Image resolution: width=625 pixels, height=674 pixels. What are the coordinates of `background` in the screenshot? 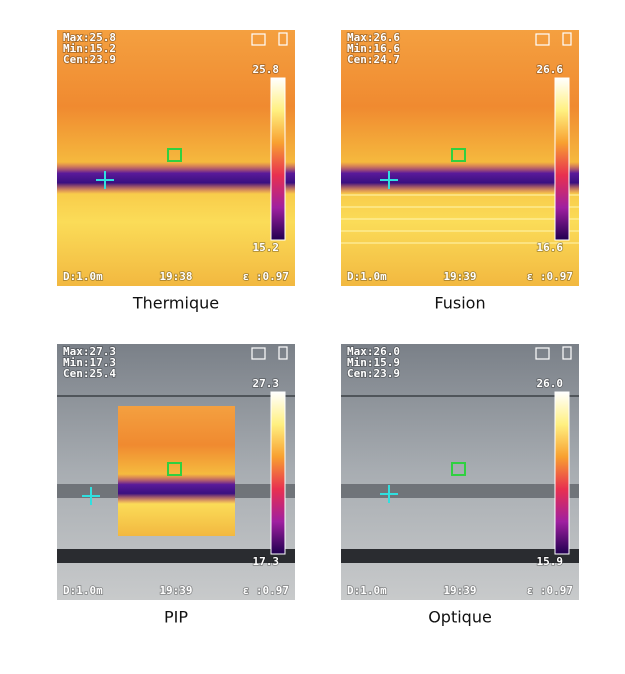 It's located at (176, 158).